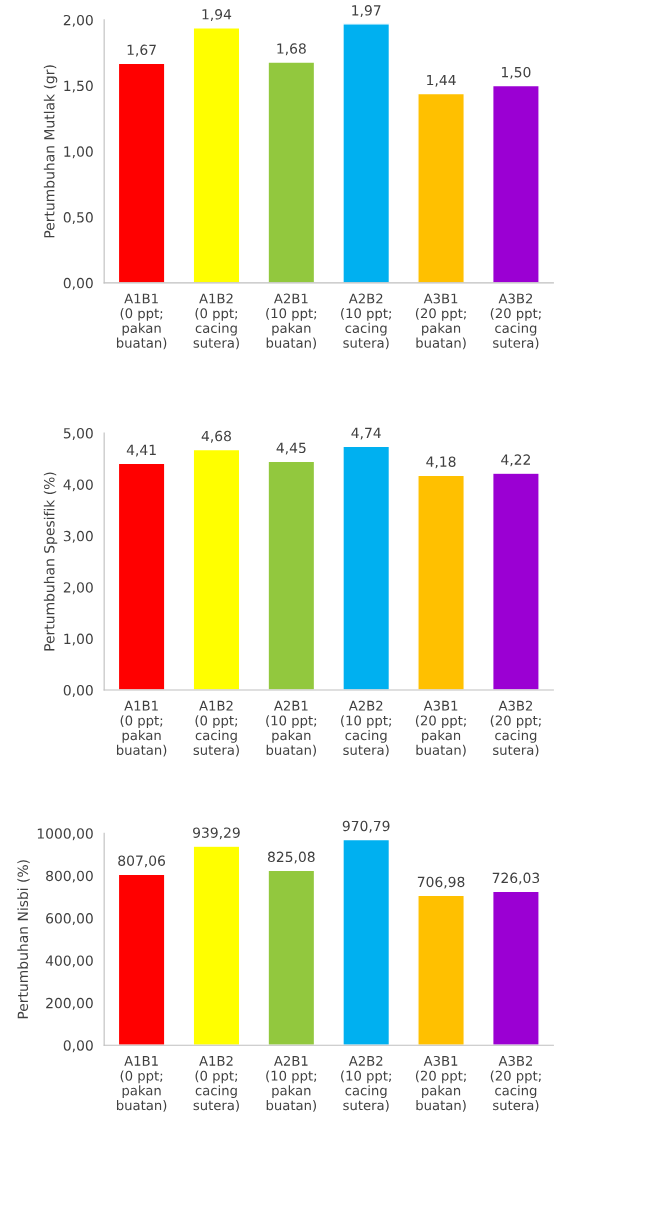 This screenshot has height=1214, width=651. What do you see at coordinates (516, 72) in the screenshot?
I see `data-label: 1,50` at bounding box center [516, 72].